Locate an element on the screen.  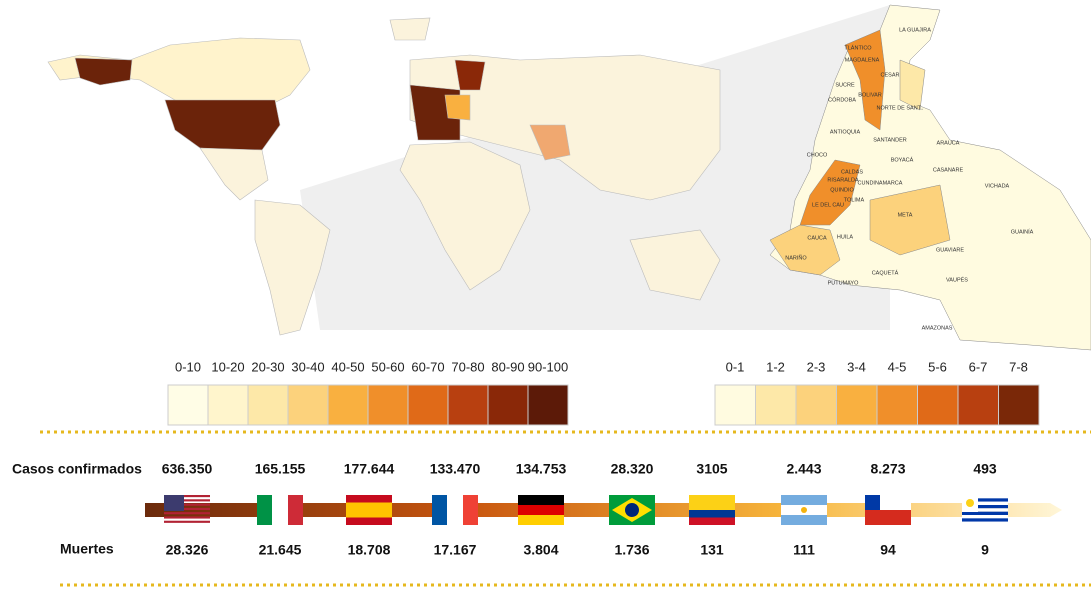
deaths-value: 3.804 is located at coordinates (540, 550).